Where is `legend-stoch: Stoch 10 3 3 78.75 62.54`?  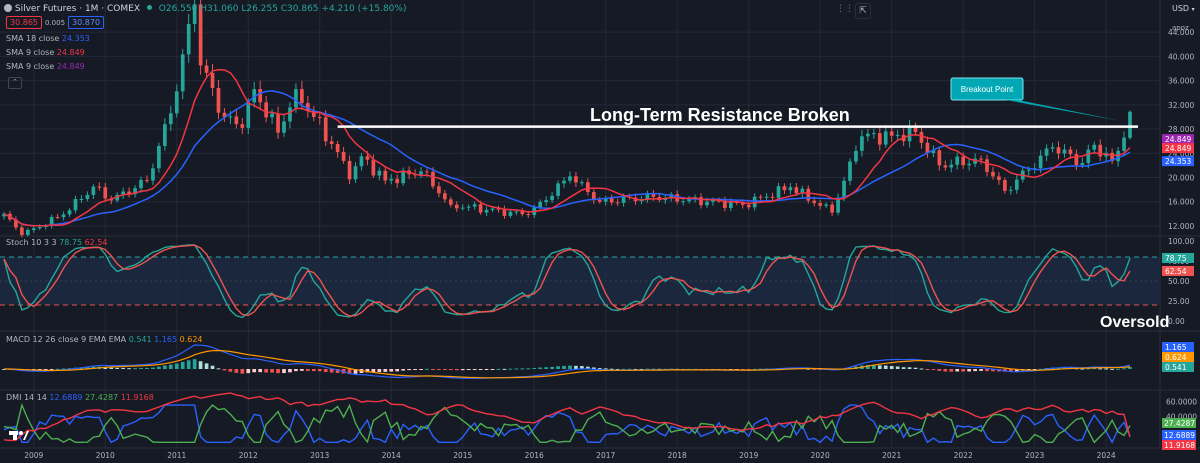
legend-stoch: Stoch 10 3 3 78.75 62.54 is located at coordinates (56, 242).